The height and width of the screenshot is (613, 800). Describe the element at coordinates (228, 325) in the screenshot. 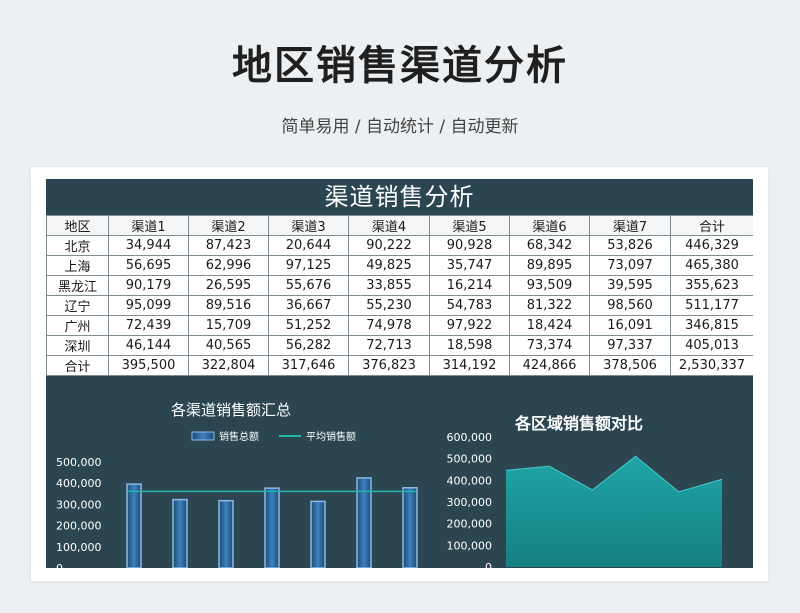

I see `table-cell: 15,709` at that location.